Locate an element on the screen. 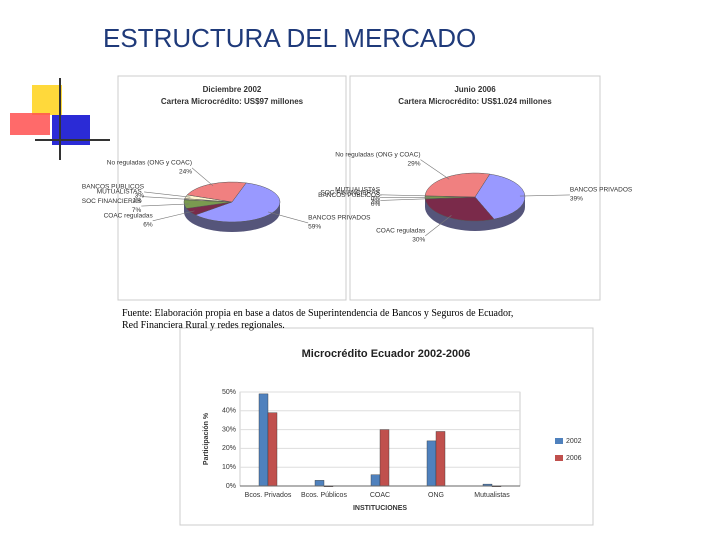 This screenshot has width=720, height=540. x-tick-label: Bcos. Públicos is located at coordinates (324, 495).